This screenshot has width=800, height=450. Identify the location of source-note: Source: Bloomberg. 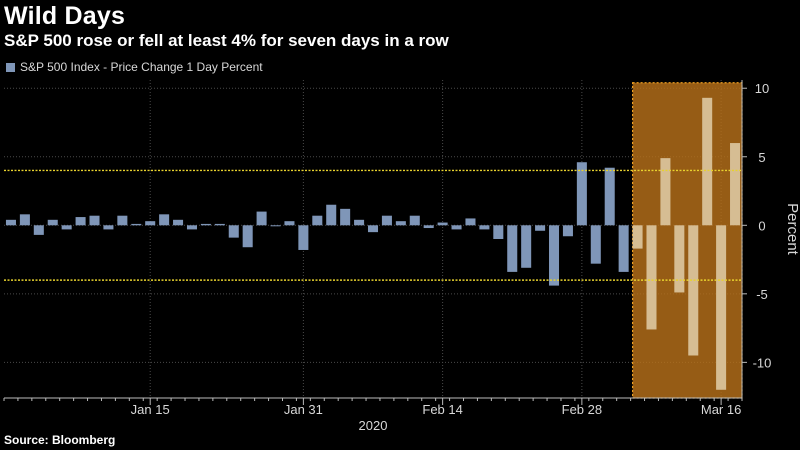
(60, 440).